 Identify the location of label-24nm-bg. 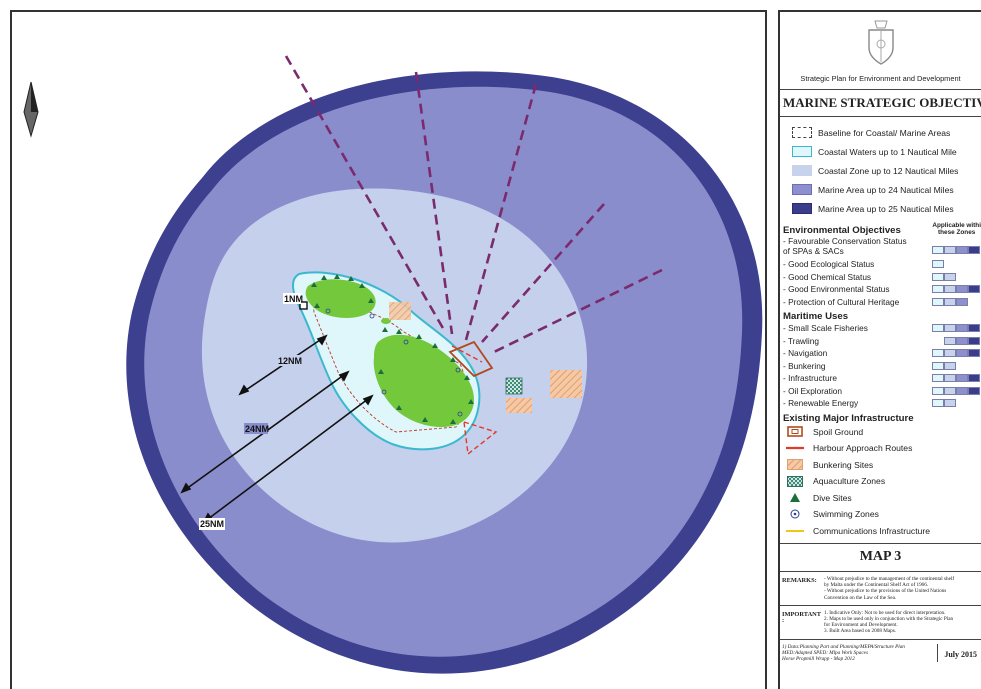
(256, 428).